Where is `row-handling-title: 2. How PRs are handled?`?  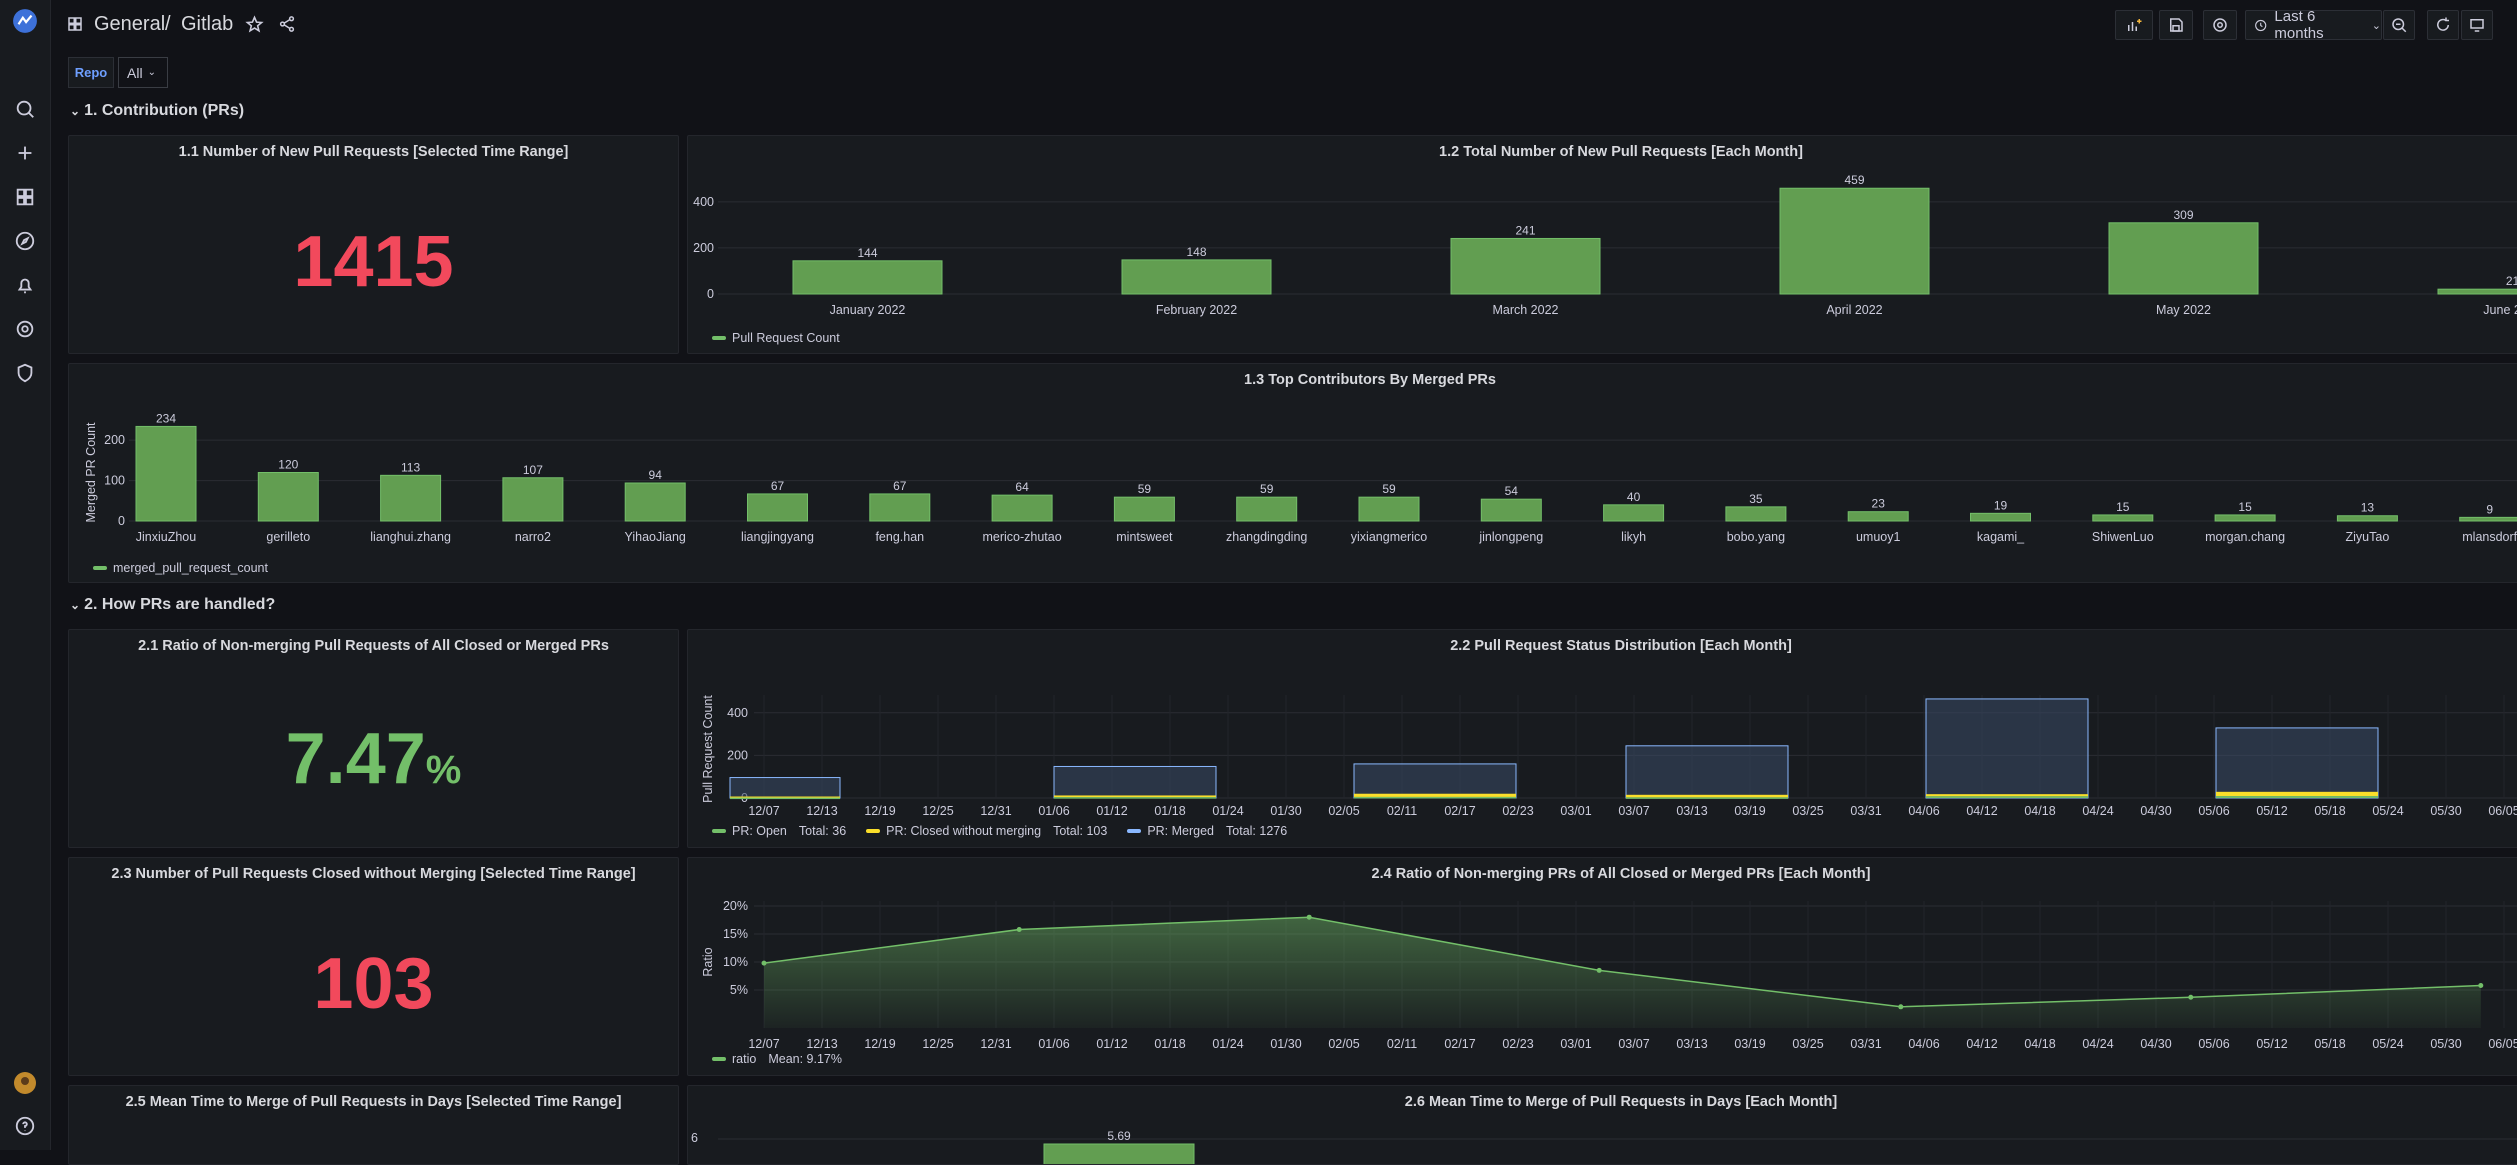
row-handling-title: 2. How PRs are handled? is located at coordinates (180, 604).